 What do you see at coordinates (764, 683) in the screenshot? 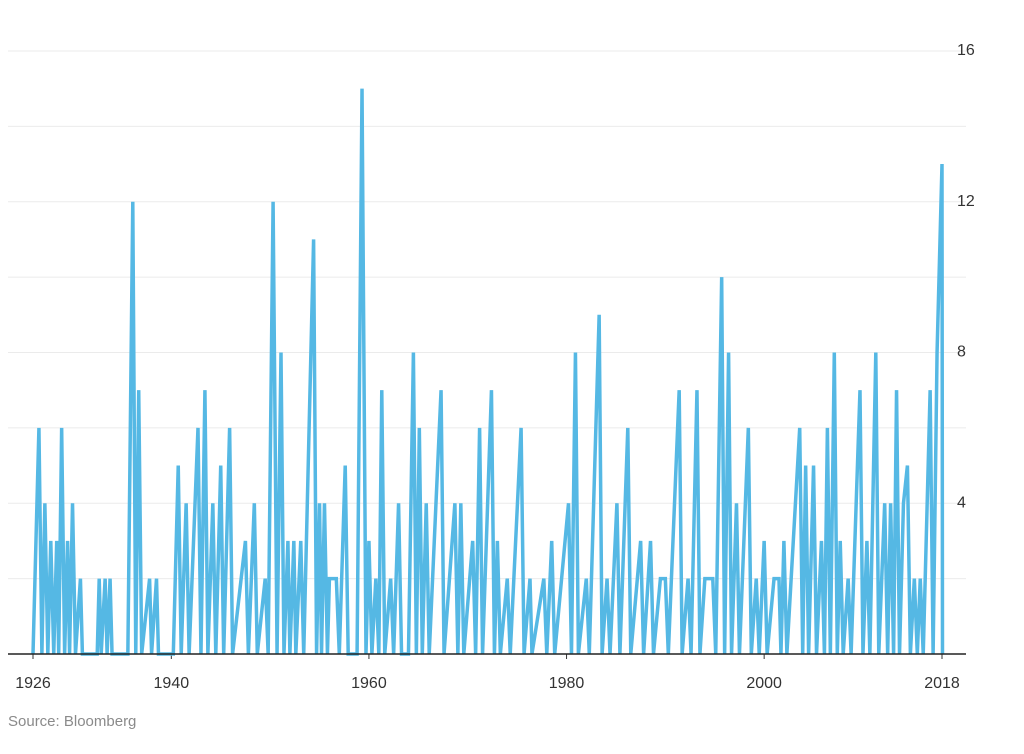
I see `x-tick-label: 2000` at bounding box center [764, 683].